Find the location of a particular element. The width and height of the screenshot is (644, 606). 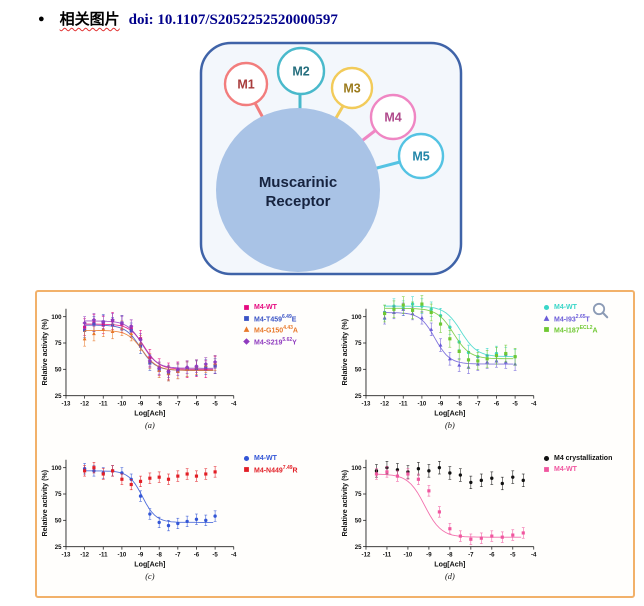

magnifier-icon is located at coordinates (600, 310).